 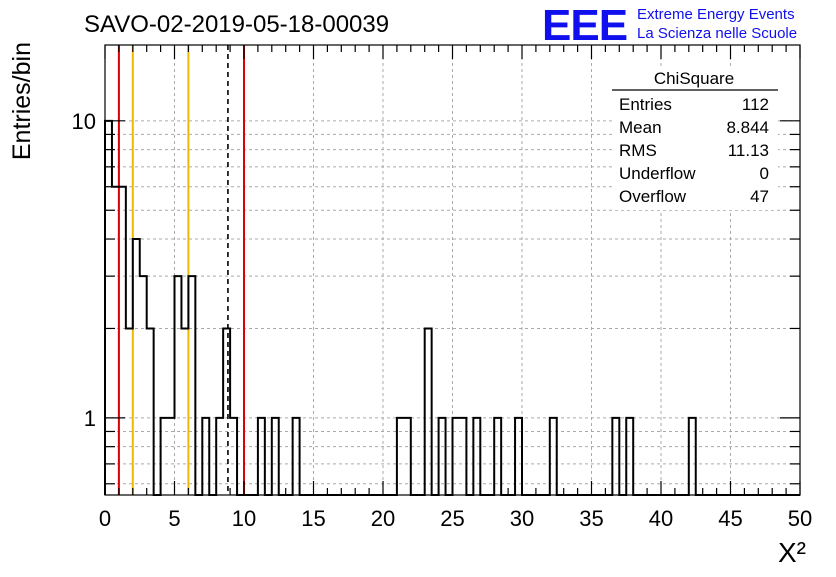 I want to click on x-tick-label: 35, so click(x=591, y=518).